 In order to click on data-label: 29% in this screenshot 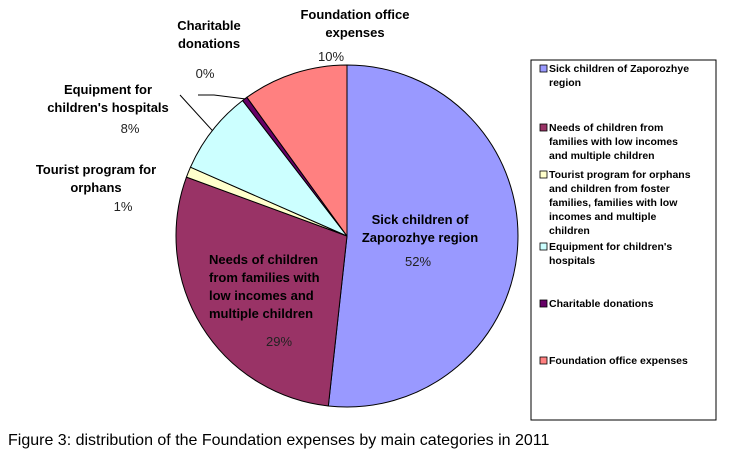, I will do `click(279, 341)`.